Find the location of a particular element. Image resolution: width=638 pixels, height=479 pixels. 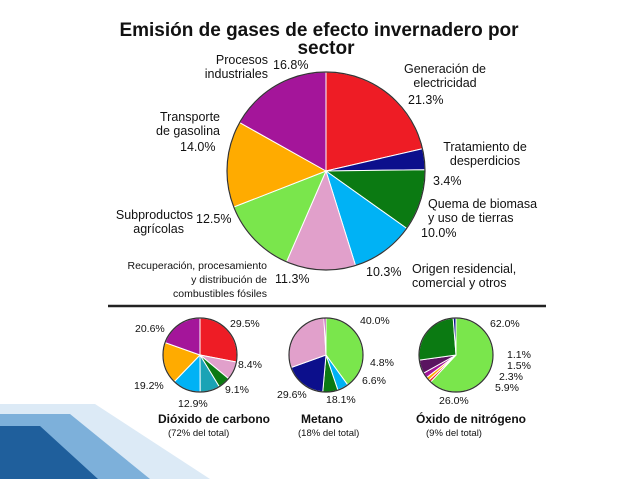

n2o-pct-orange: 1.5% is located at coordinates (519, 366).